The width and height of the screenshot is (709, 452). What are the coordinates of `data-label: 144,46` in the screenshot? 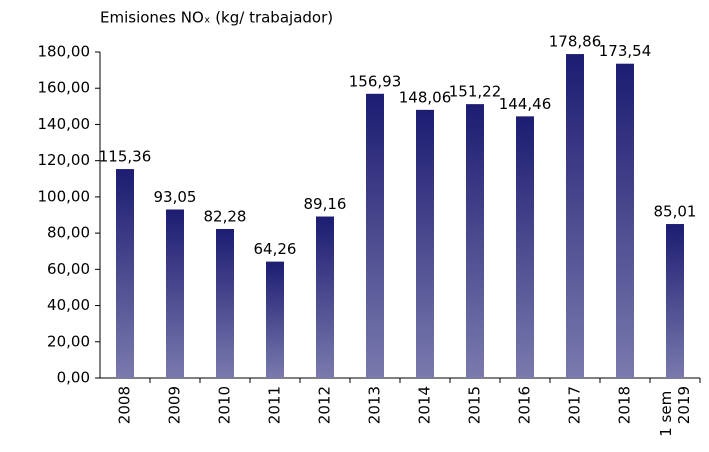 It's located at (525, 104).